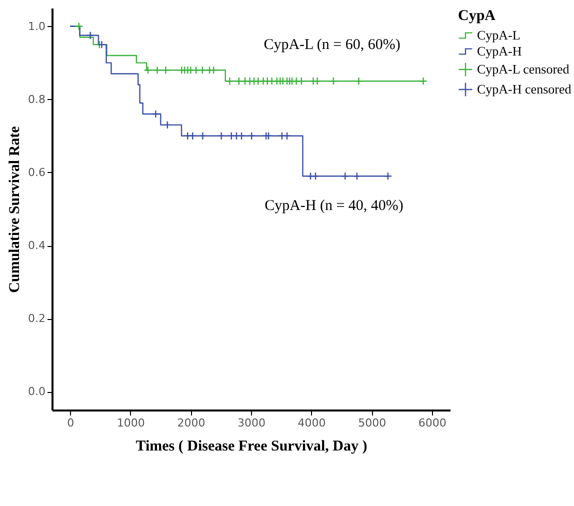 This screenshot has width=574, height=506. I want to click on annotation: CypA-L (n = 60, 60%), so click(332, 45).